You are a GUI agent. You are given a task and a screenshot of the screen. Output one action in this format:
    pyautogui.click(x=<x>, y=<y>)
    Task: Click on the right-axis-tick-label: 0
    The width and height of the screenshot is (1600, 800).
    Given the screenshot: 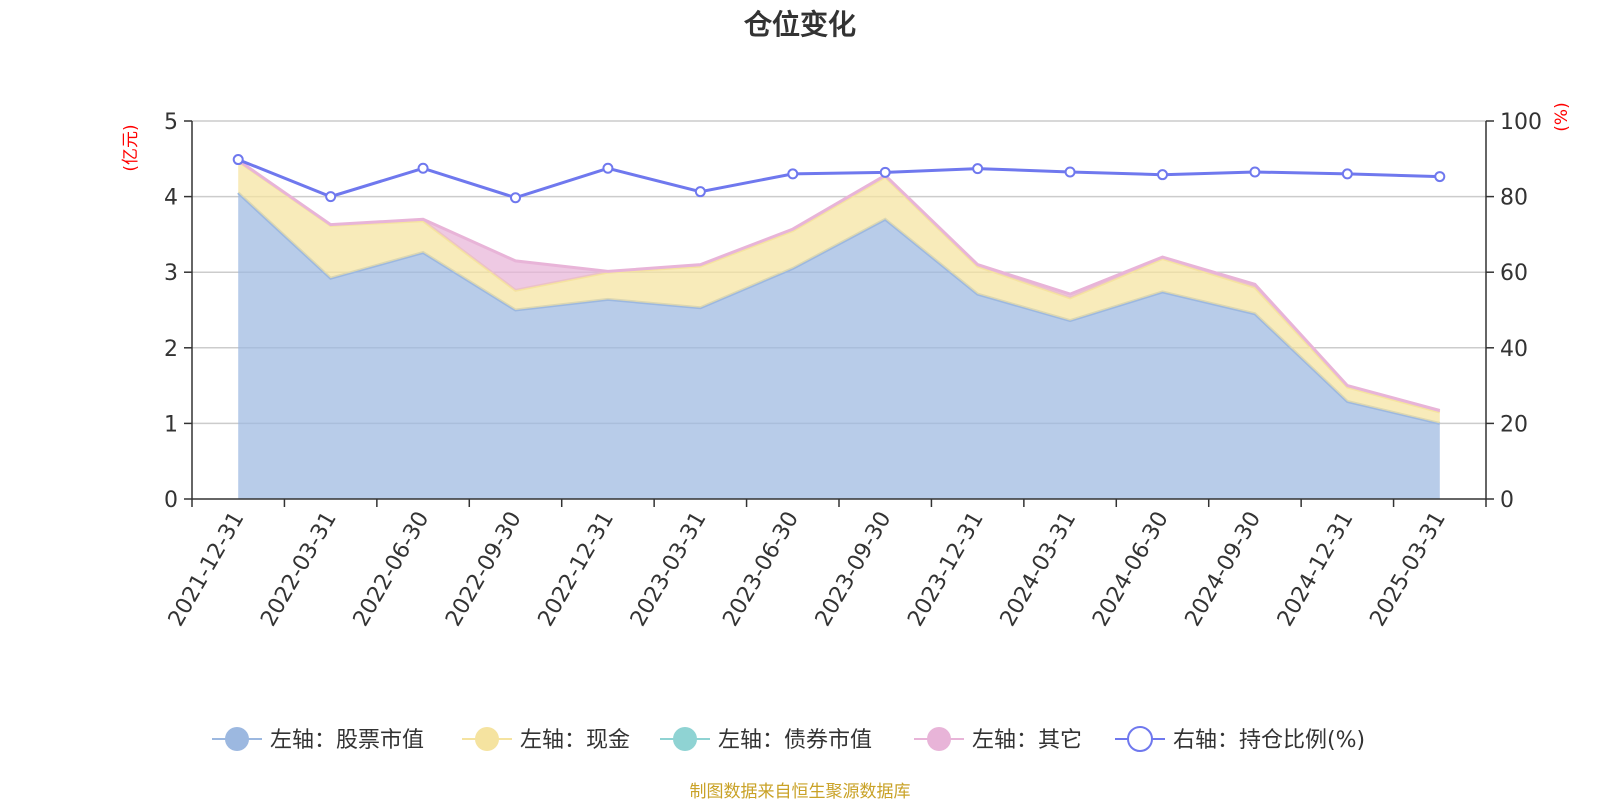 What is the action you would take?
    pyautogui.click(x=1507, y=500)
    